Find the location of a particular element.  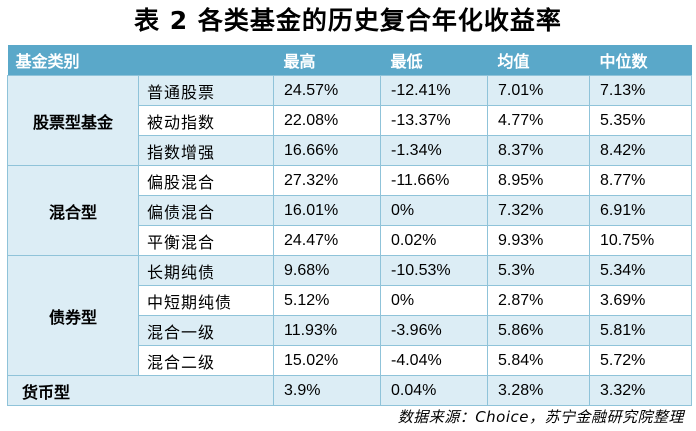

cell-mean: 3.28% is located at coordinates (538, 390).